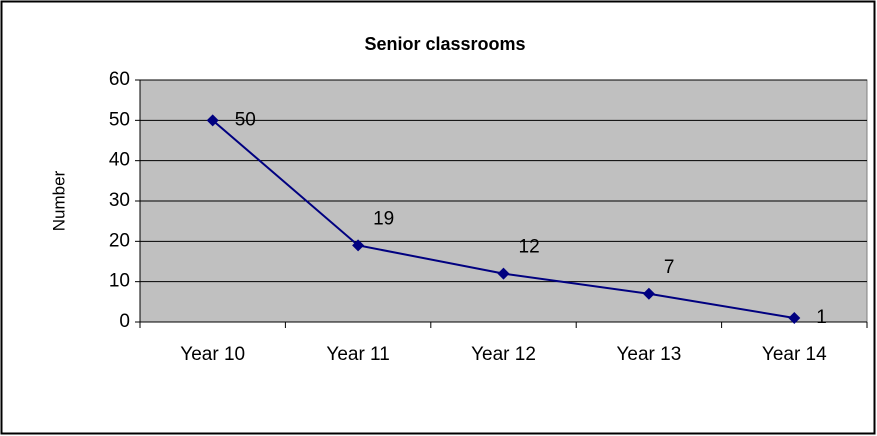 The image size is (877, 436). Describe the element at coordinates (503, 354) in the screenshot. I see `x-tick-label: Year 12` at that location.